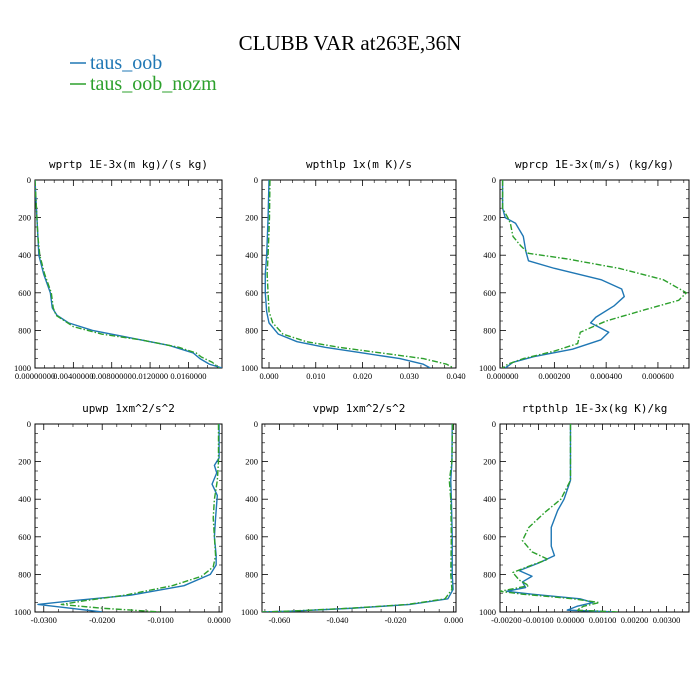  What do you see at coordinates (73, 376) in the screenshot?
I see `x-tick-label: 0.00400000` at bounding box center [73, 376].